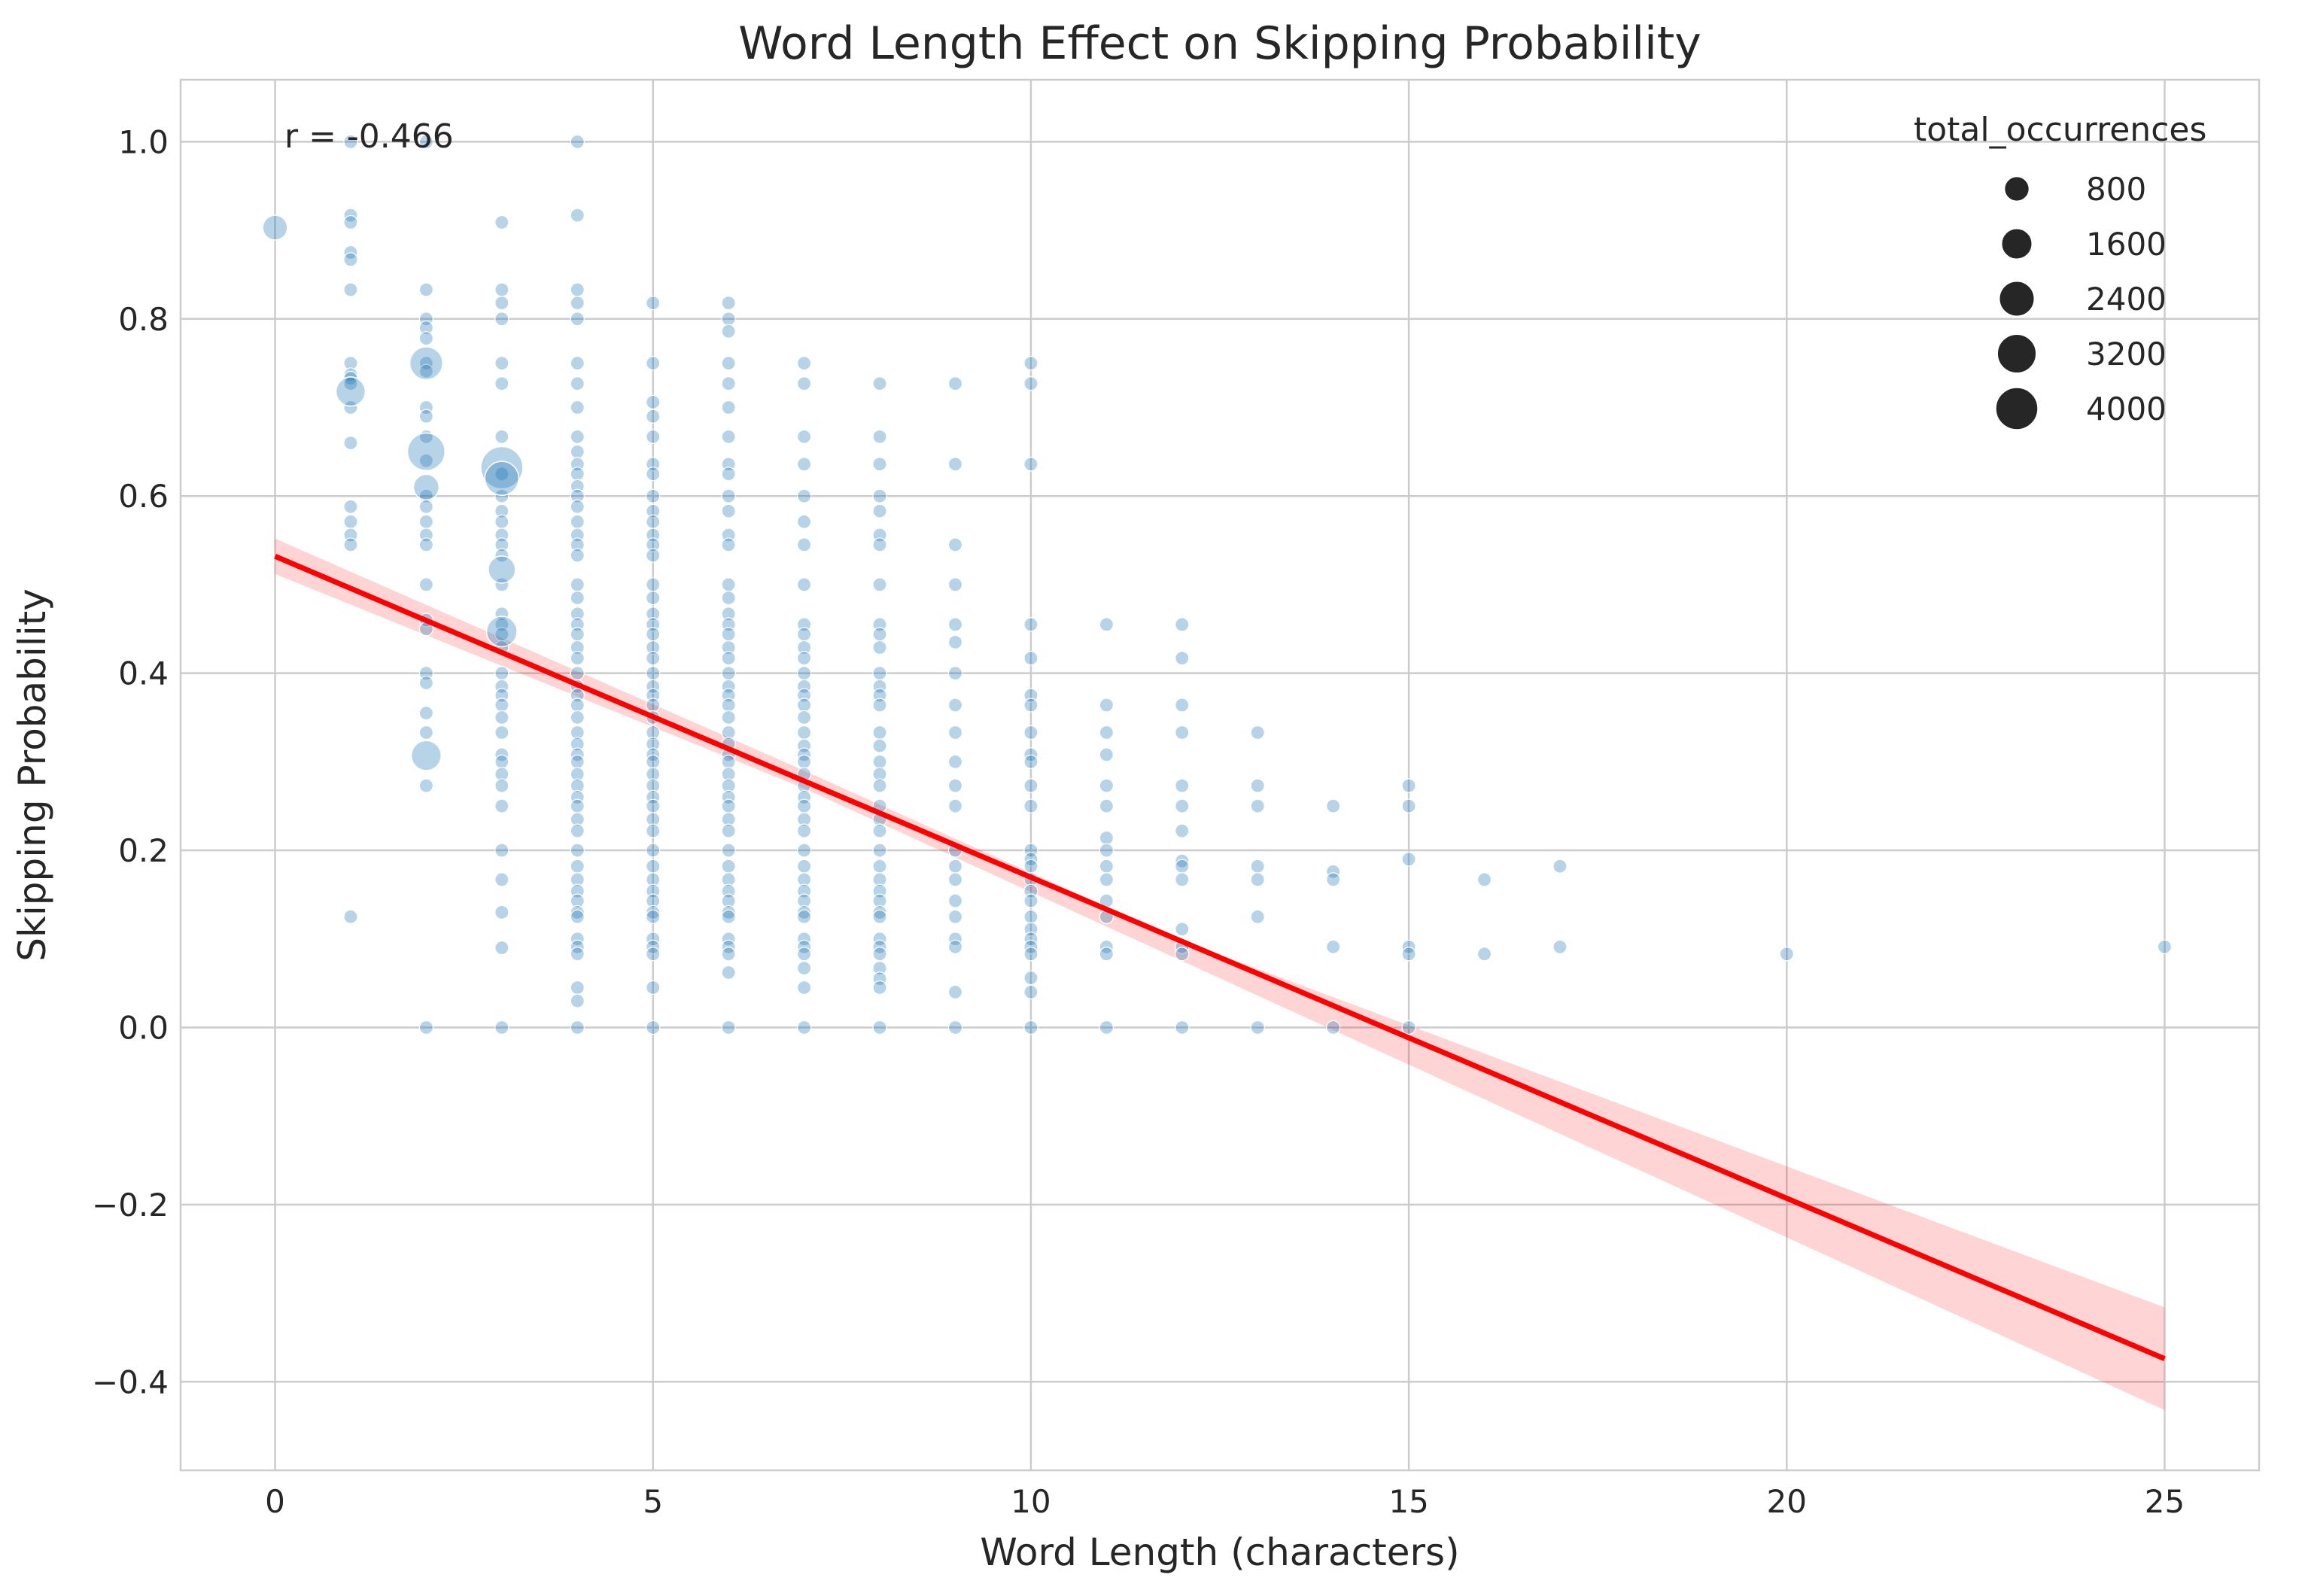 This screenshot has height=1596, width=2302. What do you see at coordinates (130, 1205) in the screenshot?
I see `y-tick-label: −0.2` at bounding box center [130, 1205].